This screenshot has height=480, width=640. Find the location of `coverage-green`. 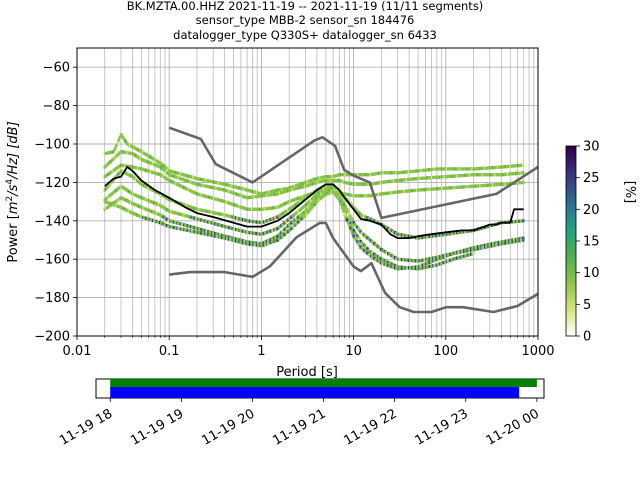

coverage-green is located at coordinates (323, 383).